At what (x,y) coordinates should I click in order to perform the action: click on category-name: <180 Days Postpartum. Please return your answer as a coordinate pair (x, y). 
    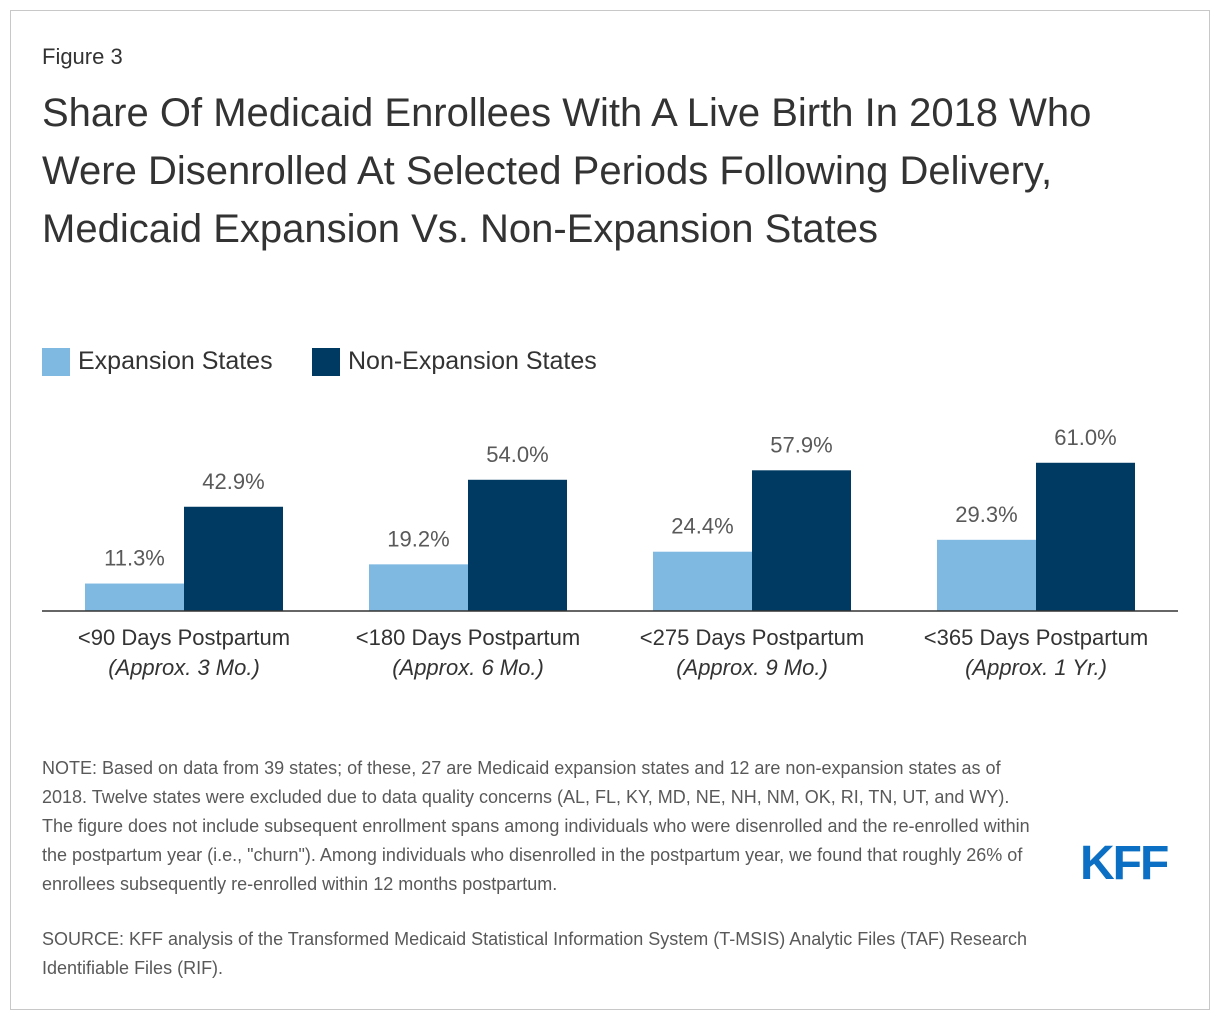
    Looking at the image, I should click on (468, 637).